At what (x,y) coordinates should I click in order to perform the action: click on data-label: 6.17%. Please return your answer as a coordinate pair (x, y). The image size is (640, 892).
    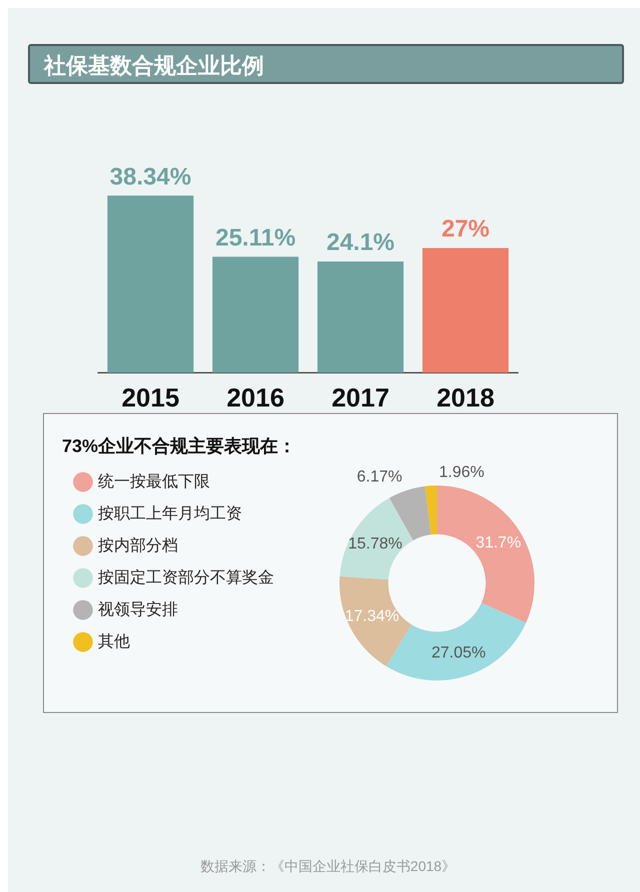
    Looking at the image, I should click on (379, 477).